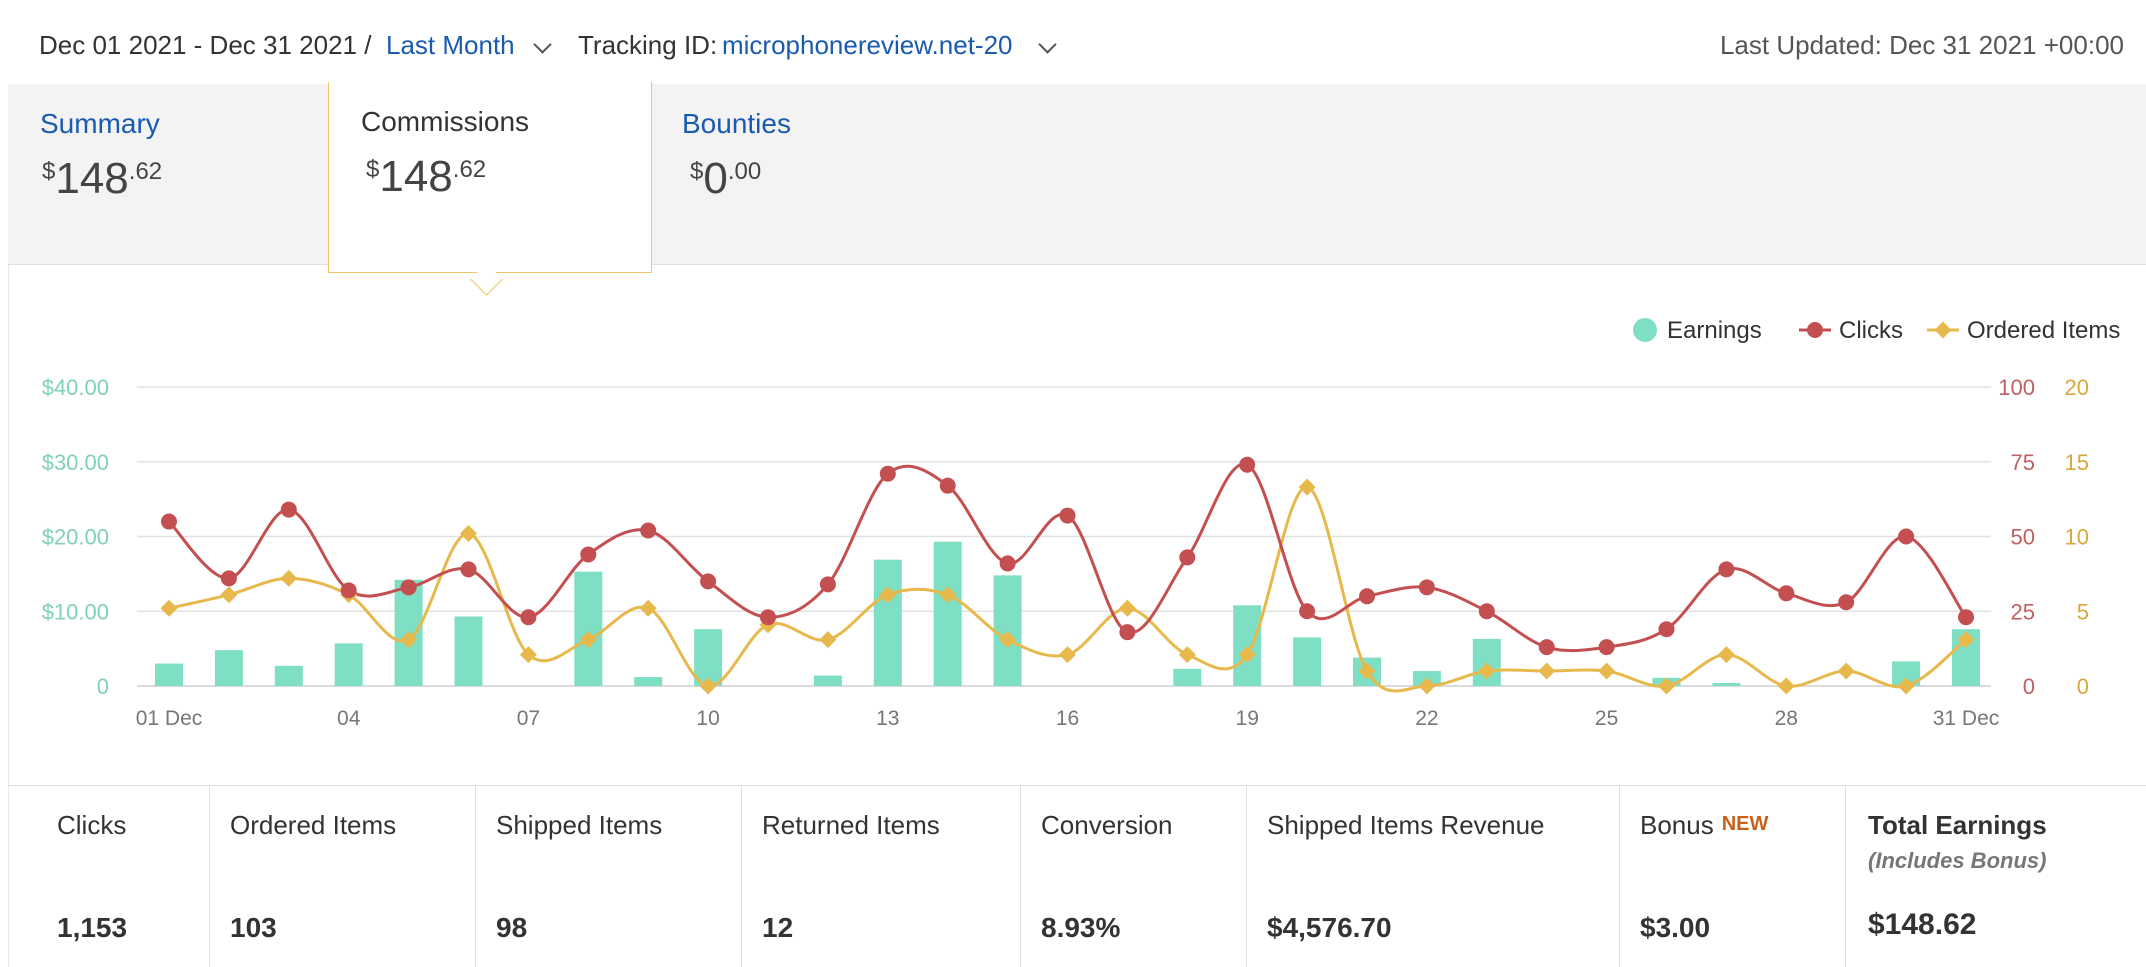  I want to click on legend-earnings-marker, so click(1645, 330).